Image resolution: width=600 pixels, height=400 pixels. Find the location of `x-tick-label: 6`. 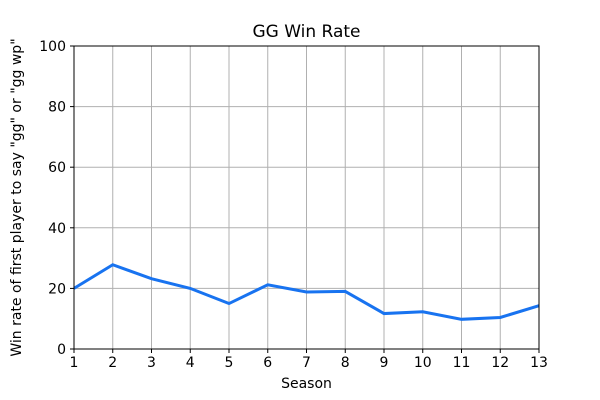

x-tick-label: 6 is located at coordinates (267, 363).